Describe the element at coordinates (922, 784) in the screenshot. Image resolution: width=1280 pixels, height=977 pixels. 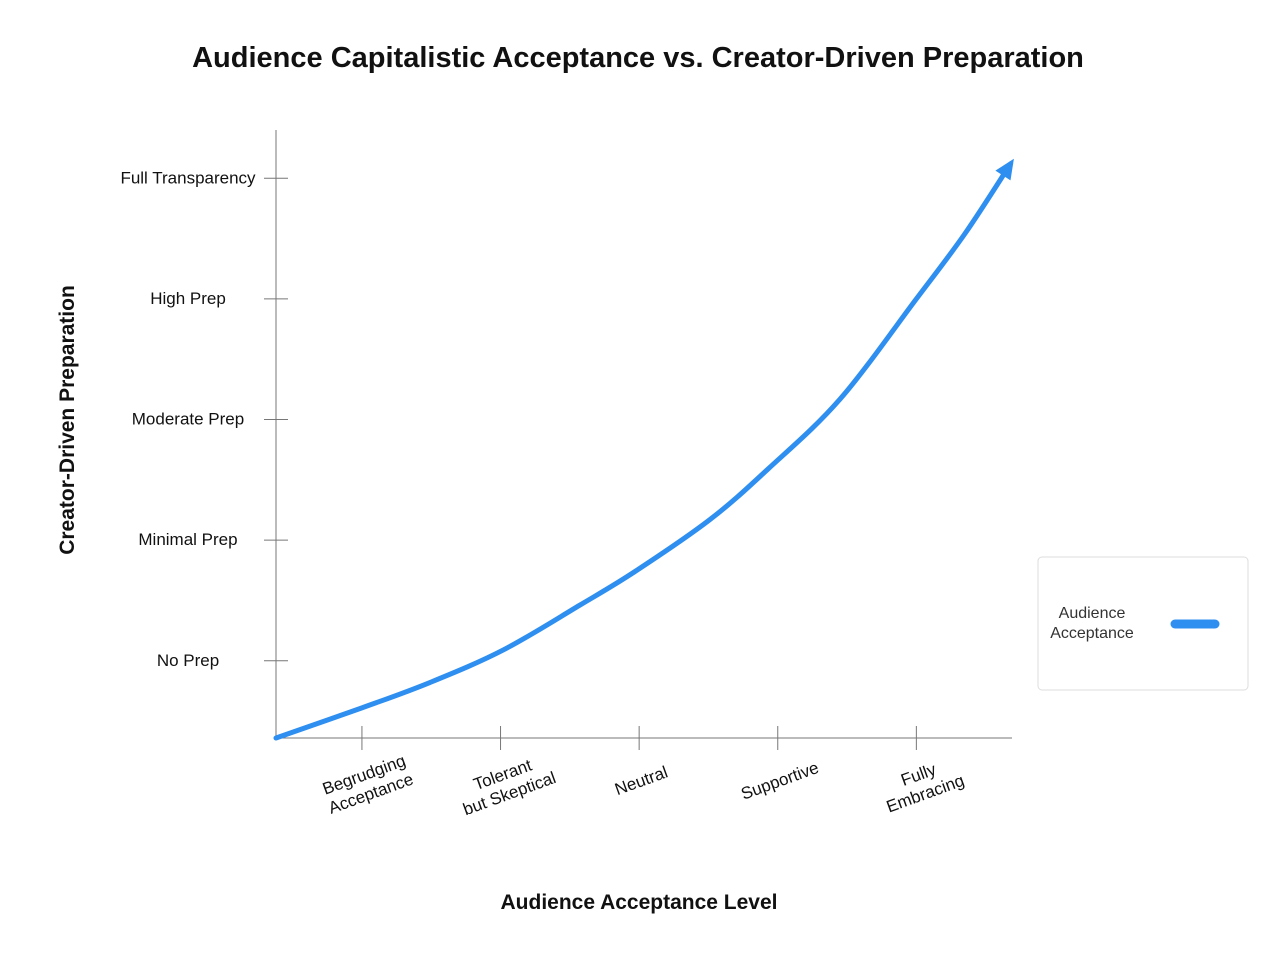
I see `x-tick-label: FullyEmbracing` at that location.